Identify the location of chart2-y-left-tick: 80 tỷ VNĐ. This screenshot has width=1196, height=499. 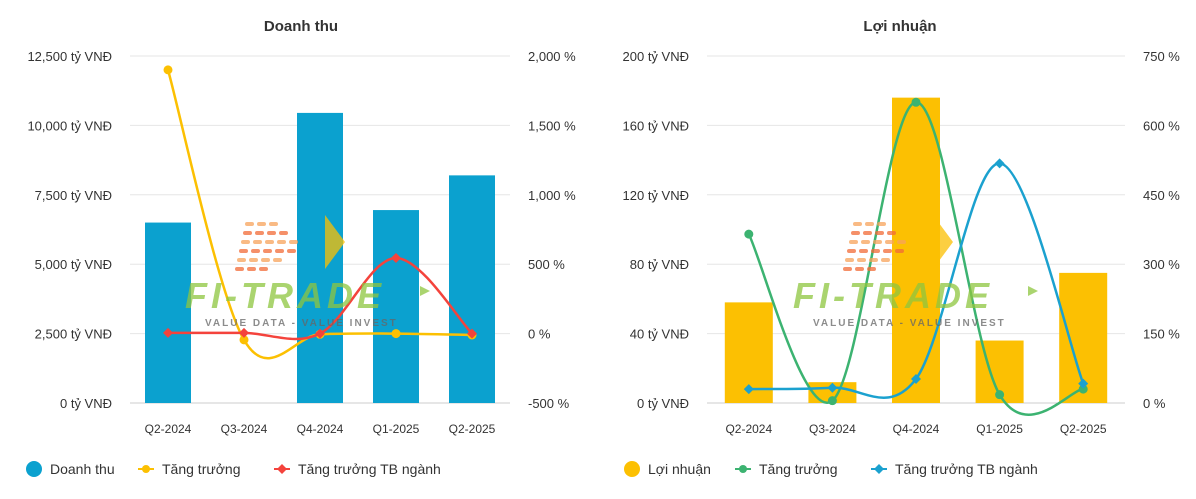
(659, 264).